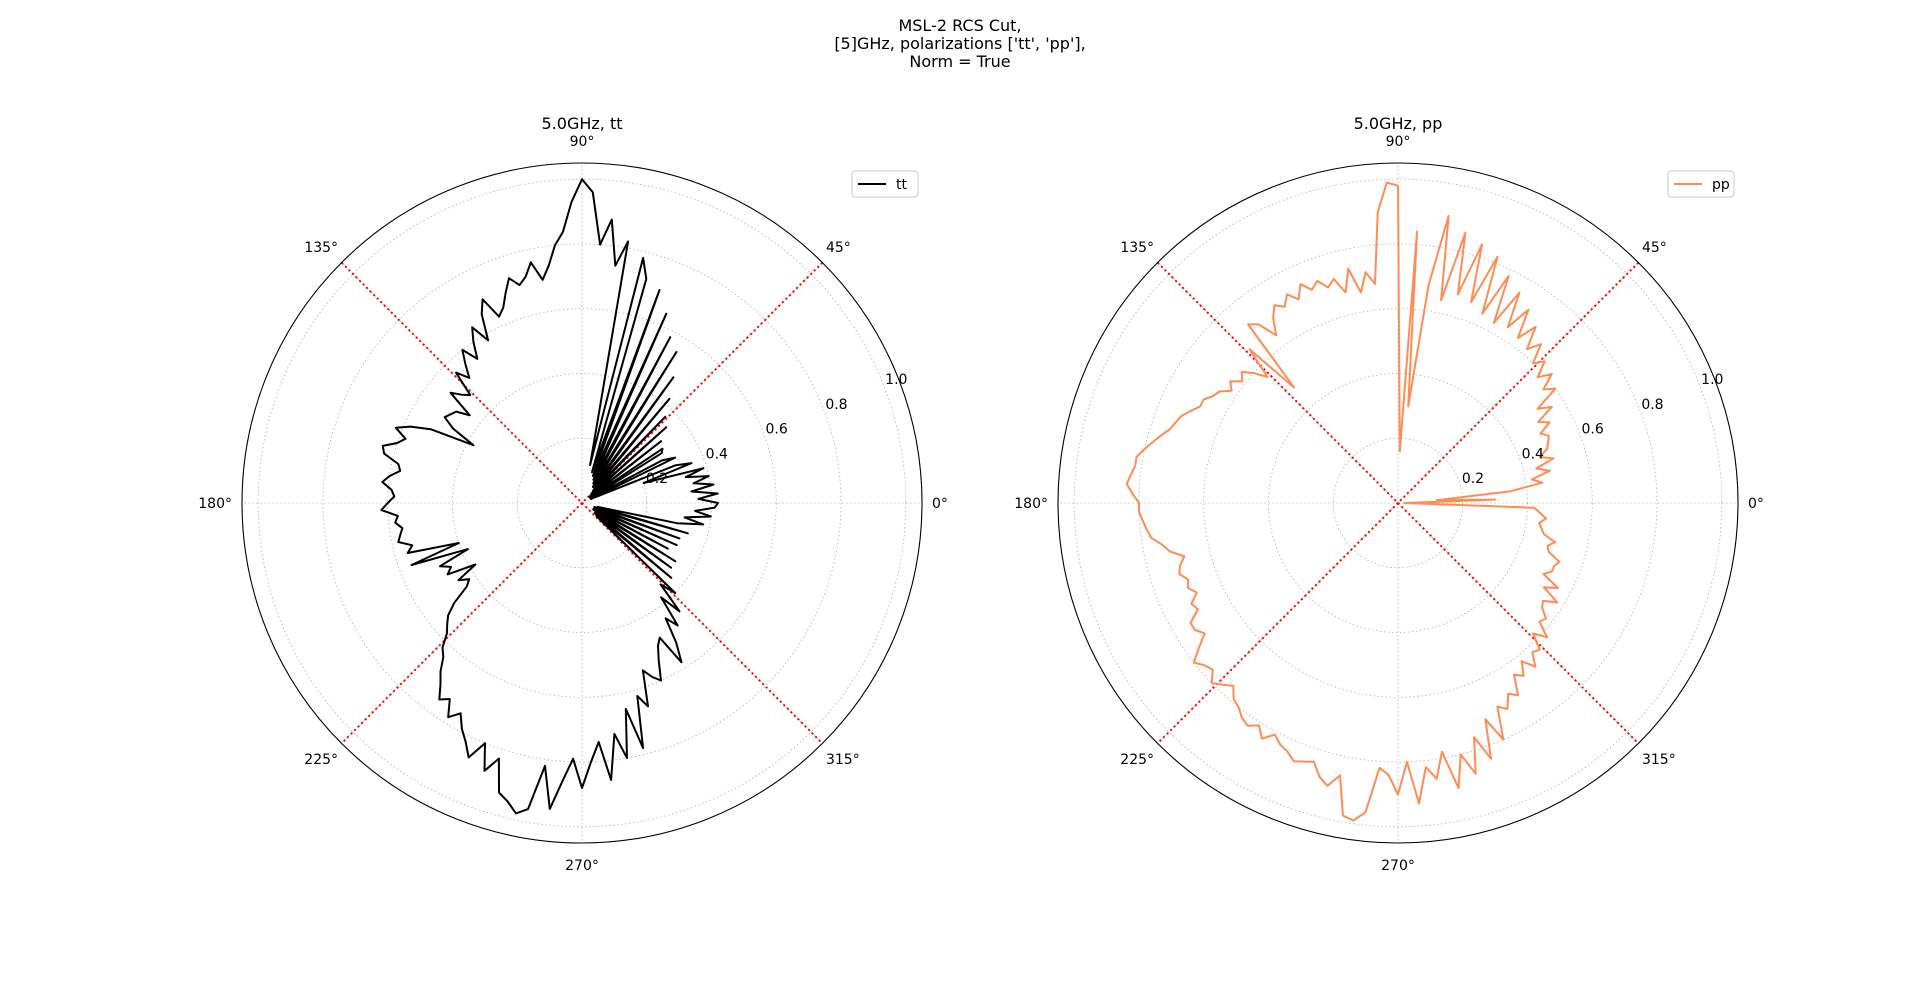  What do you see at coordinates (1721, 185) in the screenshot?
I see `legend-label: pp` at bounding box center [1721, 185].